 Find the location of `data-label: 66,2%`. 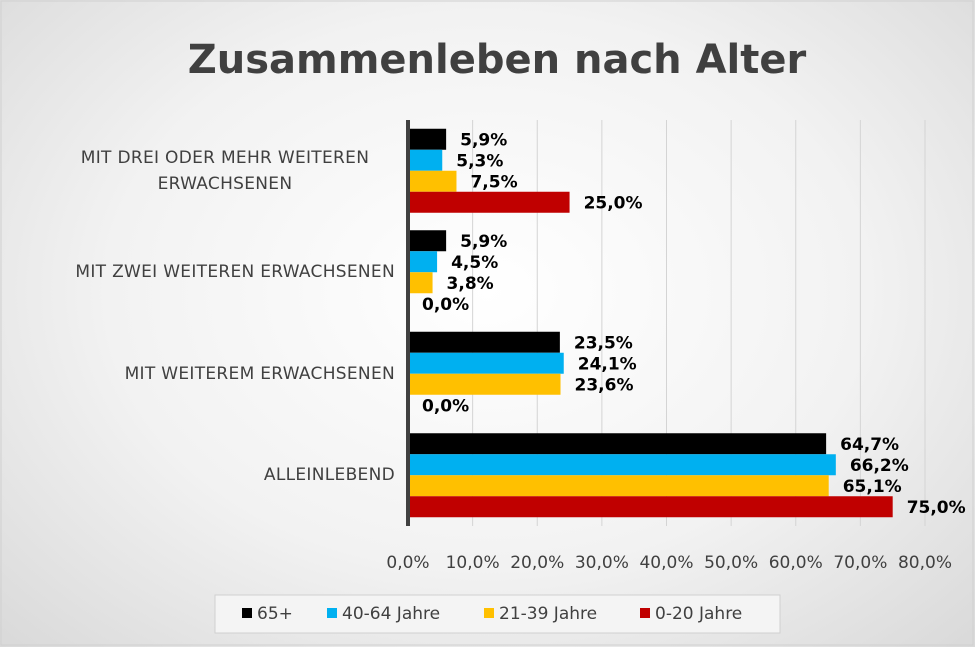

data-label: 66,2% is located at coordinates (879, 466).